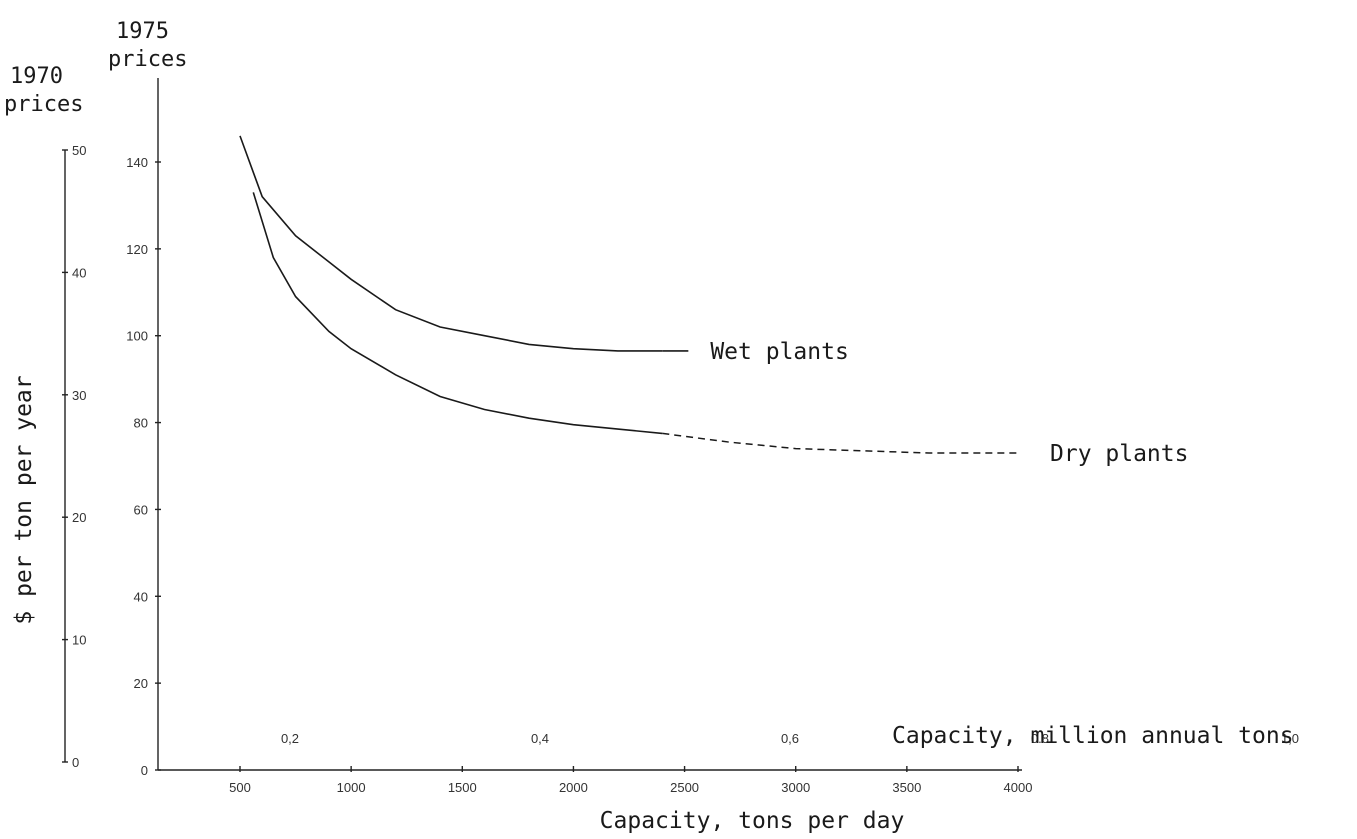 The width and height of the screenshot is (1357, 839). Describe the element at coordinates (684, 787) in the screenshot. I see `x-tick-label: 2500` at that location.